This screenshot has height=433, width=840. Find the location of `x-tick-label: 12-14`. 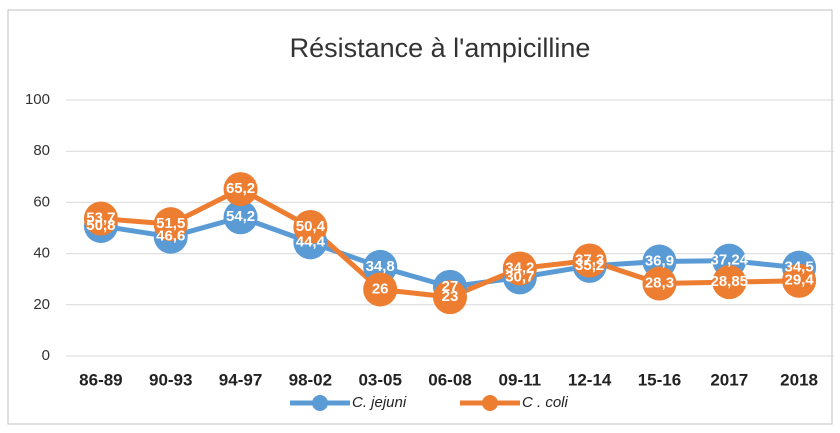

x-tick-label: 12-14 is located at coordinates (590, 379).